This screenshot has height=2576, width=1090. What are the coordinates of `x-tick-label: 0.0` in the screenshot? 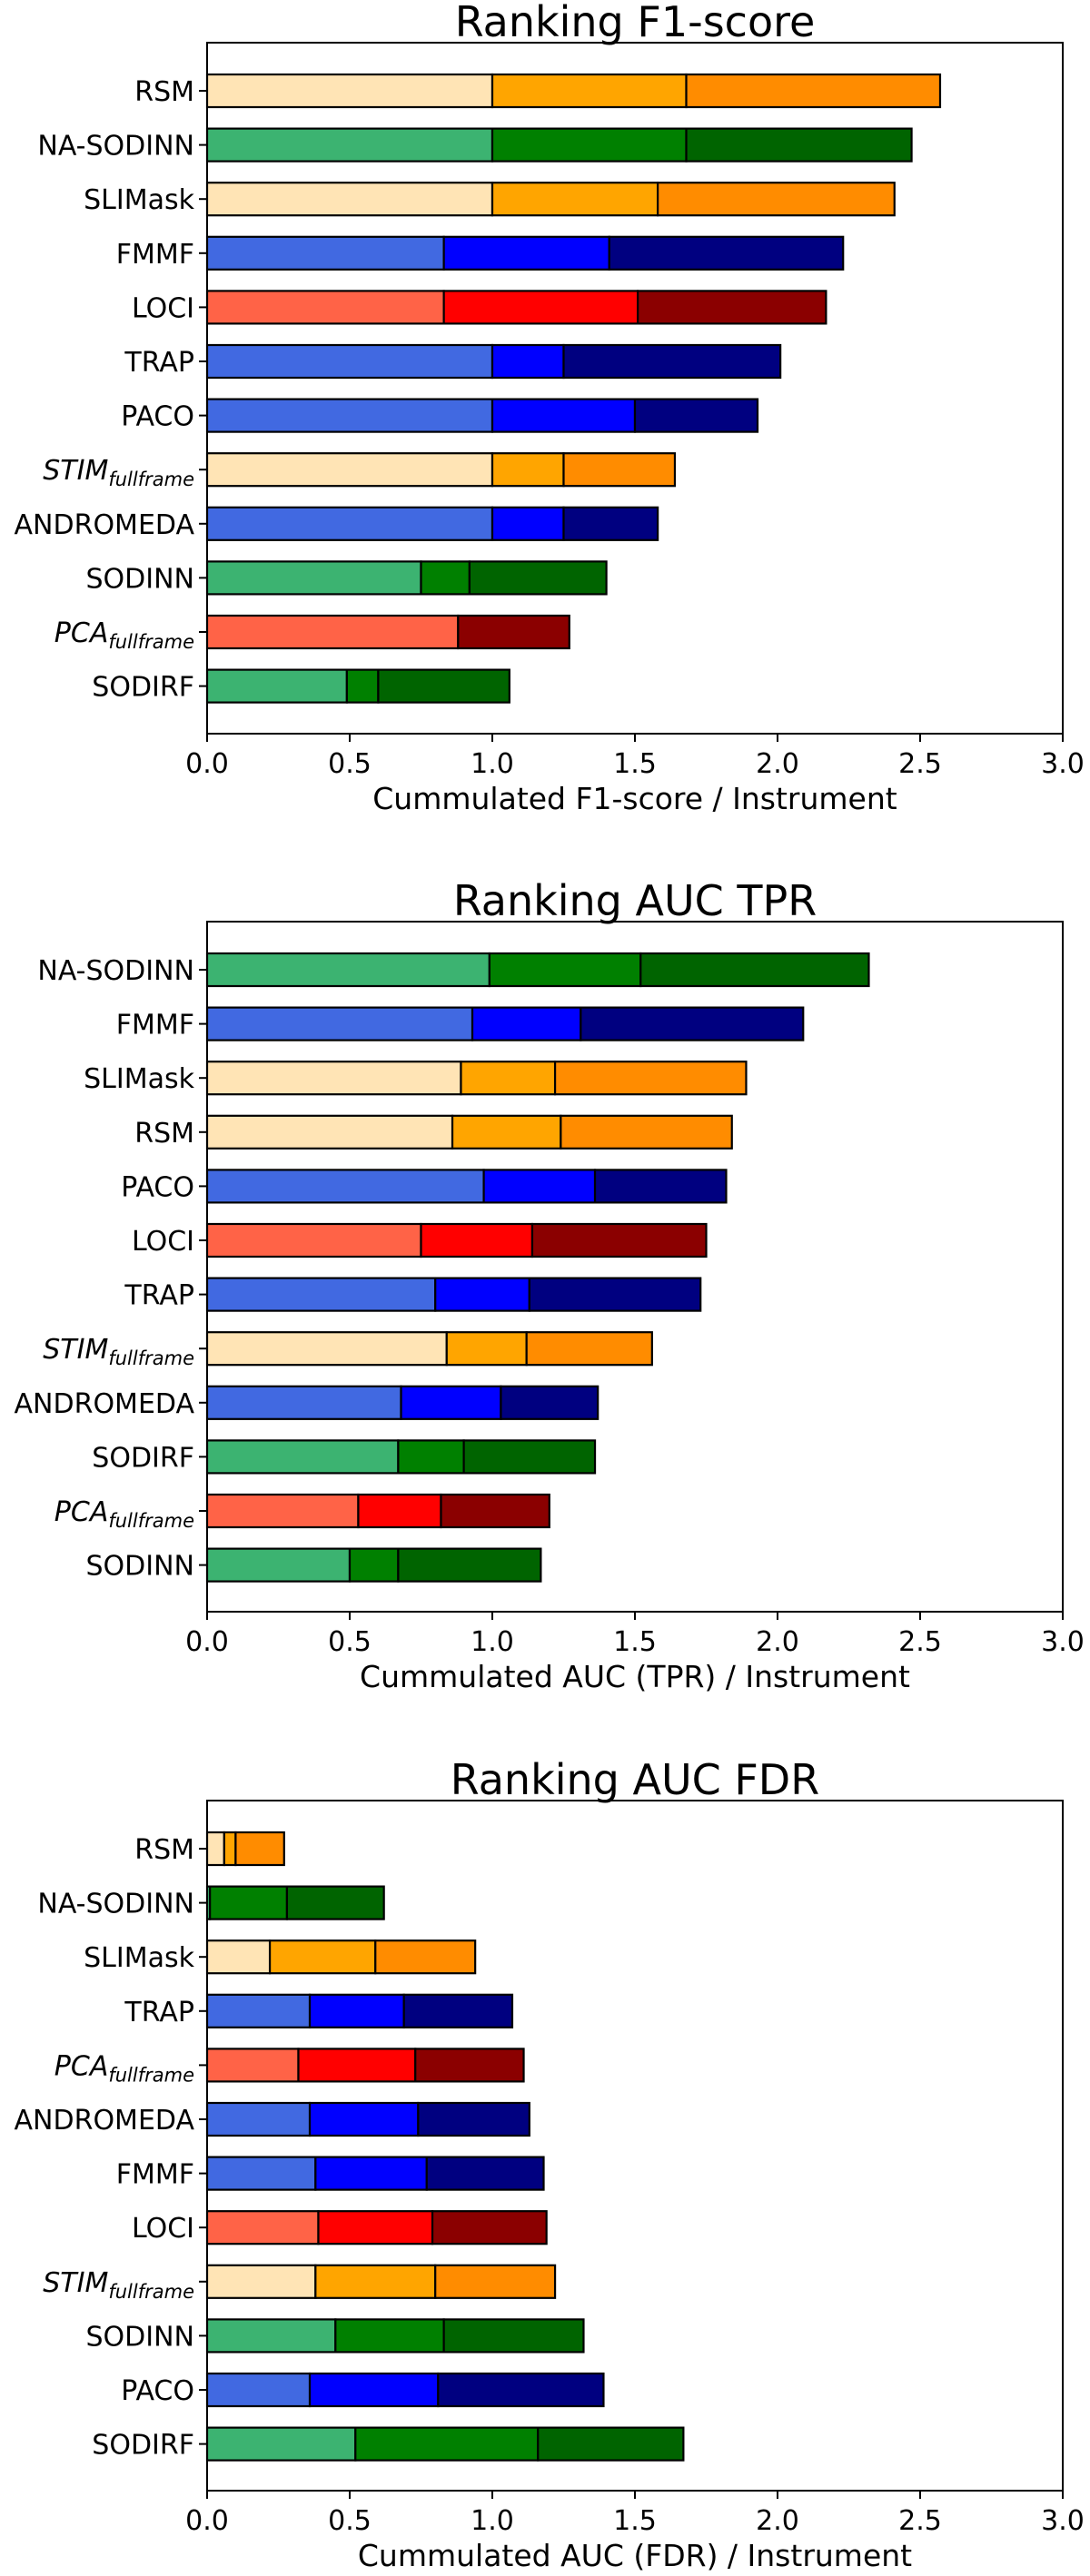 It's located at (207, 1642).